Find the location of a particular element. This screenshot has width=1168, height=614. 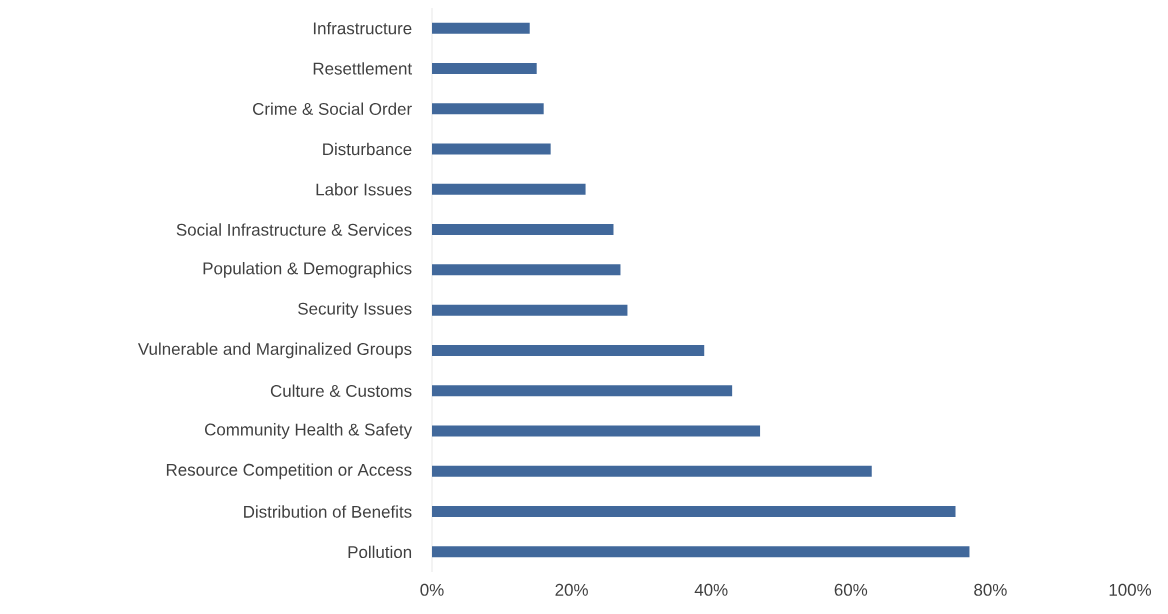

x-tick-label: 100% is located at coordinates (1130, 589).